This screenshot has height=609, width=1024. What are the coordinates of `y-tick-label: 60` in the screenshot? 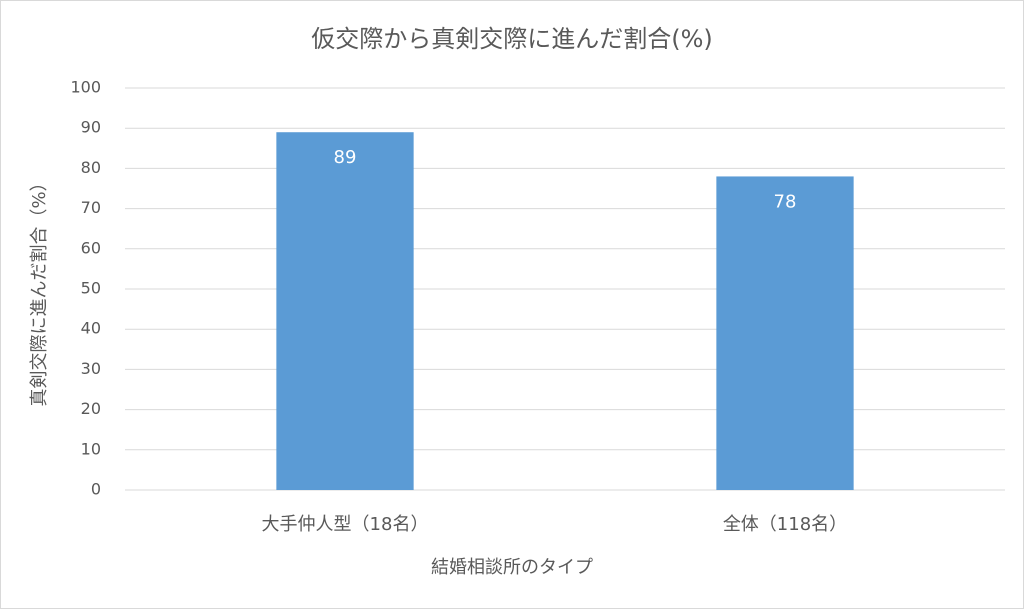 It's located at (91, 247).